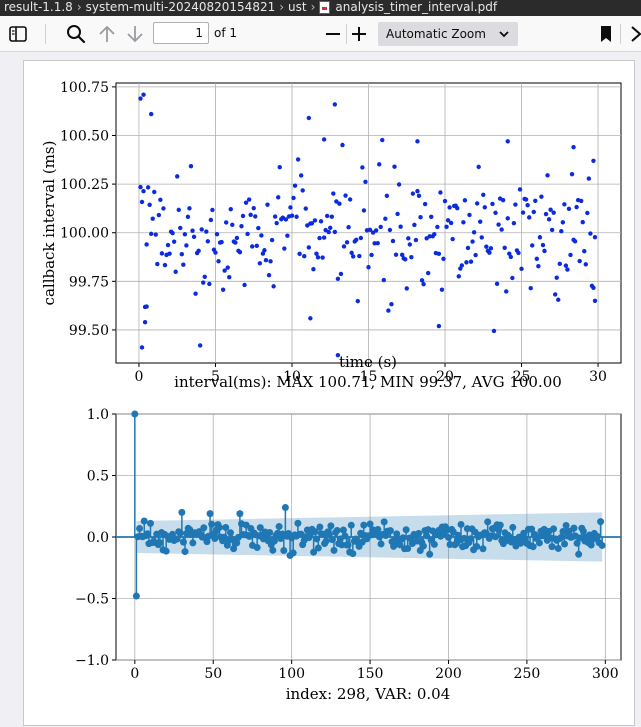 The image size is (641, 727). I want to click on breadcrumb-item: system-multi-20240820154821, so click(180, 7).